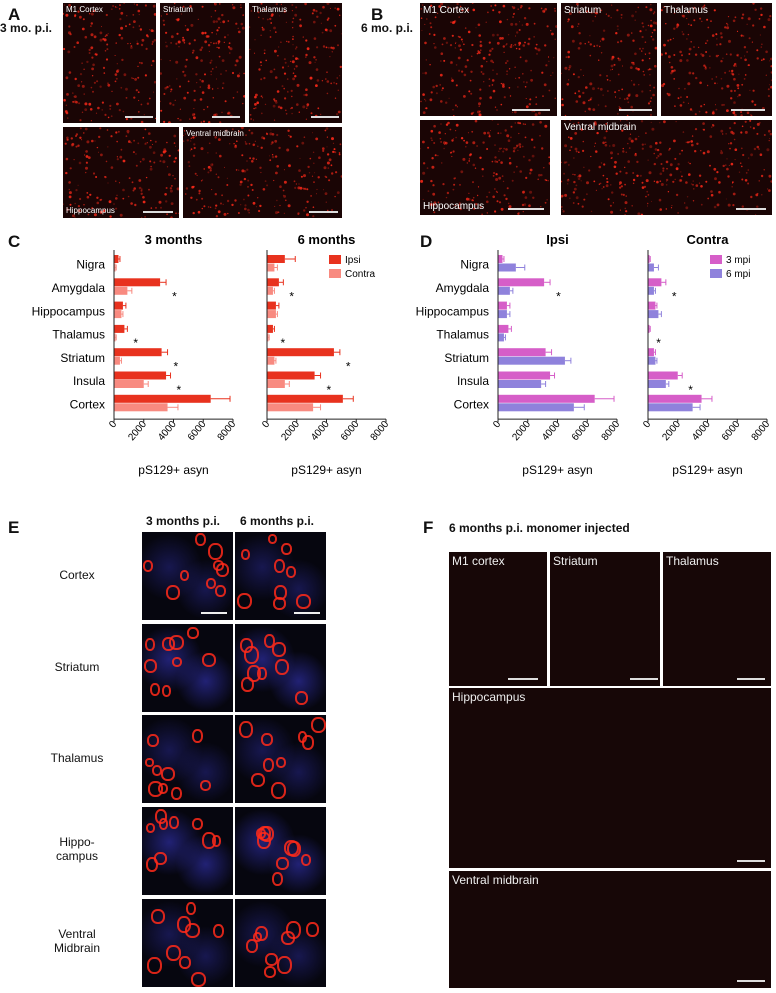  I want to click on micrograph-a-thalamus: Thalamus, so click(295, 63).